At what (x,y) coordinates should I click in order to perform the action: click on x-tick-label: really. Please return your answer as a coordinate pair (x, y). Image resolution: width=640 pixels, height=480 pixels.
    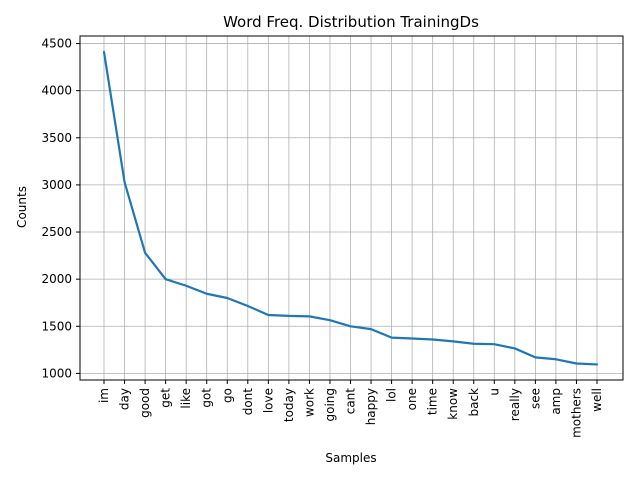
    Looking at the image, I should click on (515, 404).